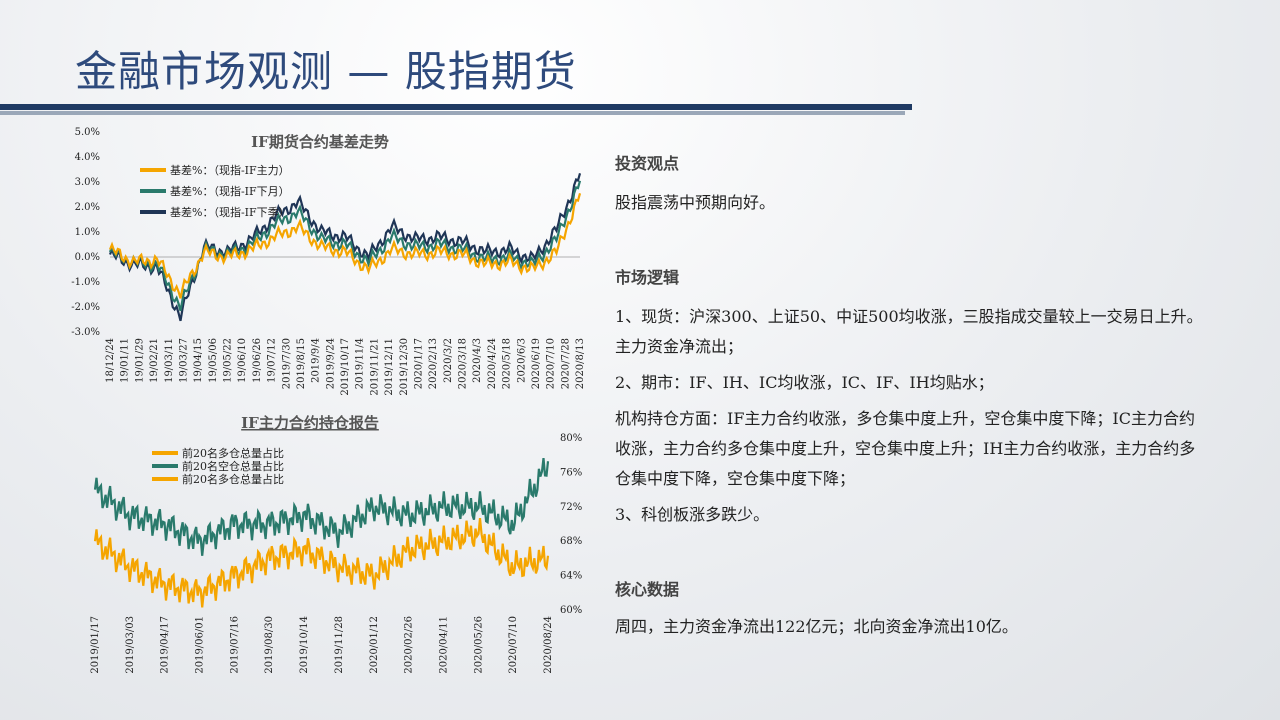  Describe the element at coordinates (230, 212) in the screenshot. I see `basis-legend-label: 基差%：（现指-IF下季）` at that location.